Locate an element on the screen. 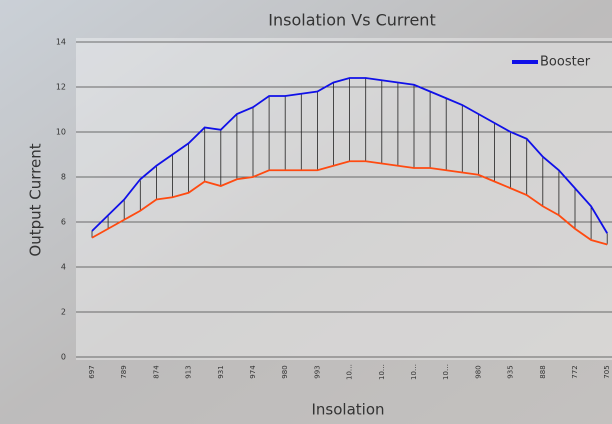 Image resolution: width=612 pixels, height=424 pixels. x-tick-label: 874 is located at coordinates (156, 372).